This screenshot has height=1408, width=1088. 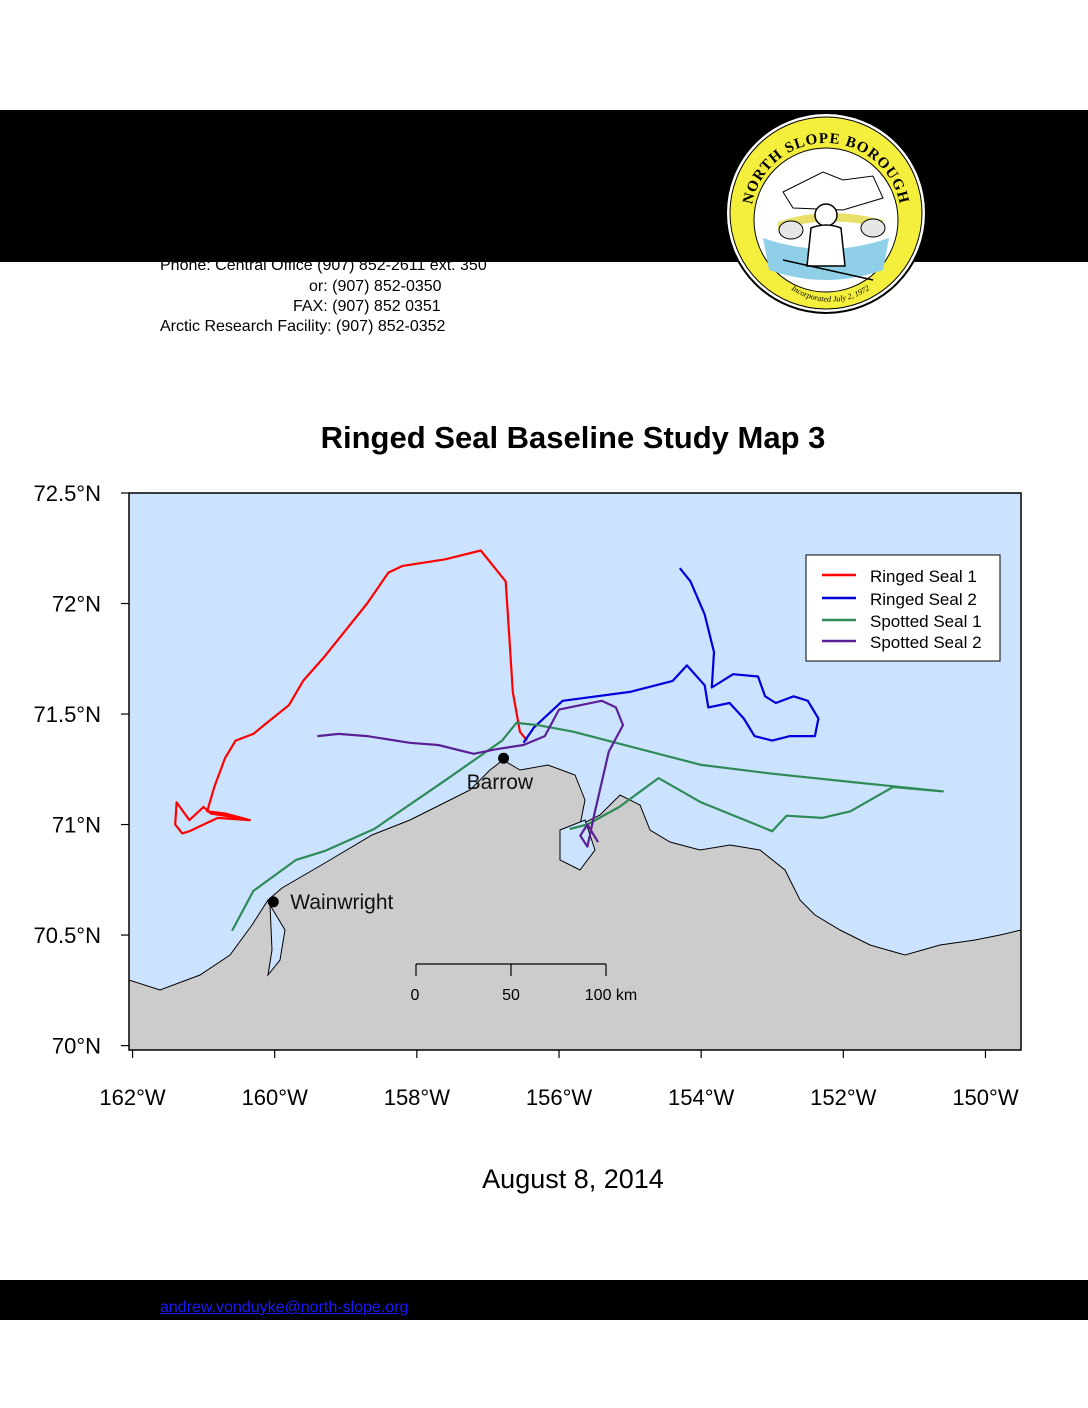 I want to click on lat-tick-label: 72°N, so click(x=76, y=604).